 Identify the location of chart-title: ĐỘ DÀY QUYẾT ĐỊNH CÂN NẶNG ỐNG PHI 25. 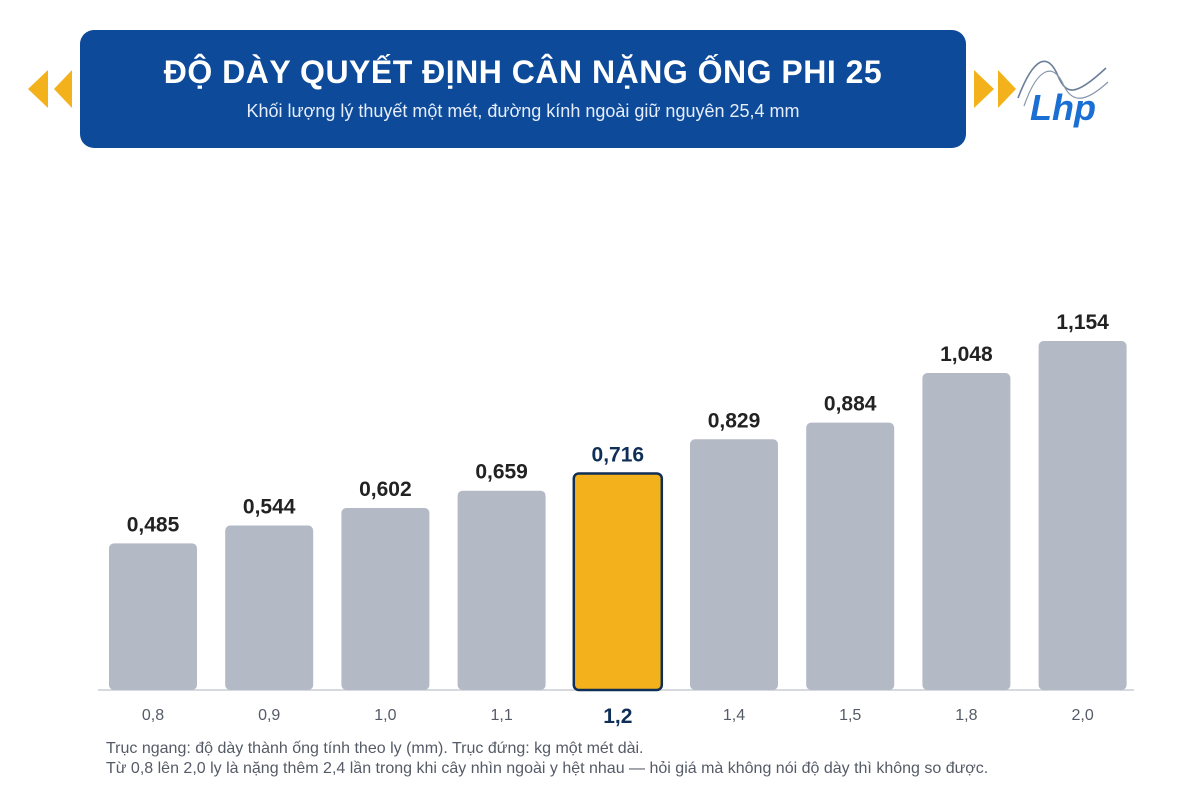
(523, 72).